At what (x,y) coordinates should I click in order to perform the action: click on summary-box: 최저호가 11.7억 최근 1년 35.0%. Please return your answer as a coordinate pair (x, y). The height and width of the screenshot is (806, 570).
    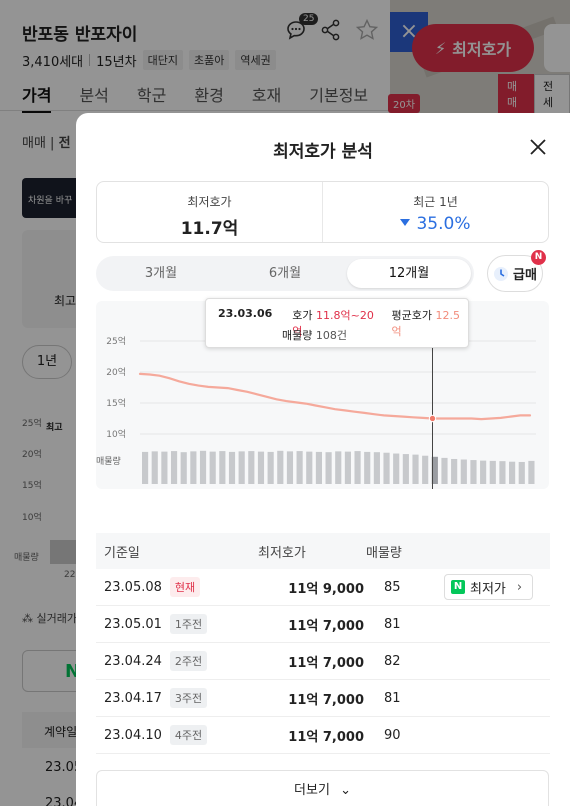
    Looking at the image, I should click on (322, 212).